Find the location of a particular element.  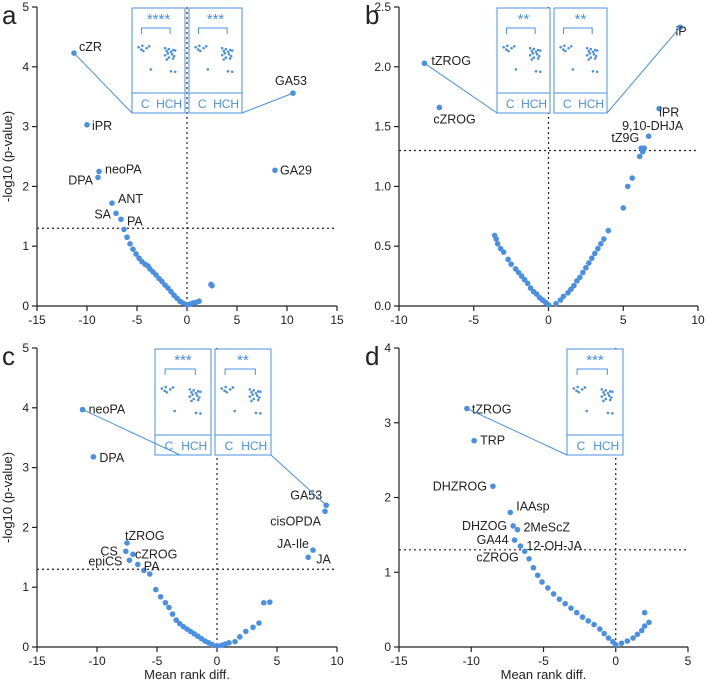

significance-stars: *** is located at coordinates (595, 360).